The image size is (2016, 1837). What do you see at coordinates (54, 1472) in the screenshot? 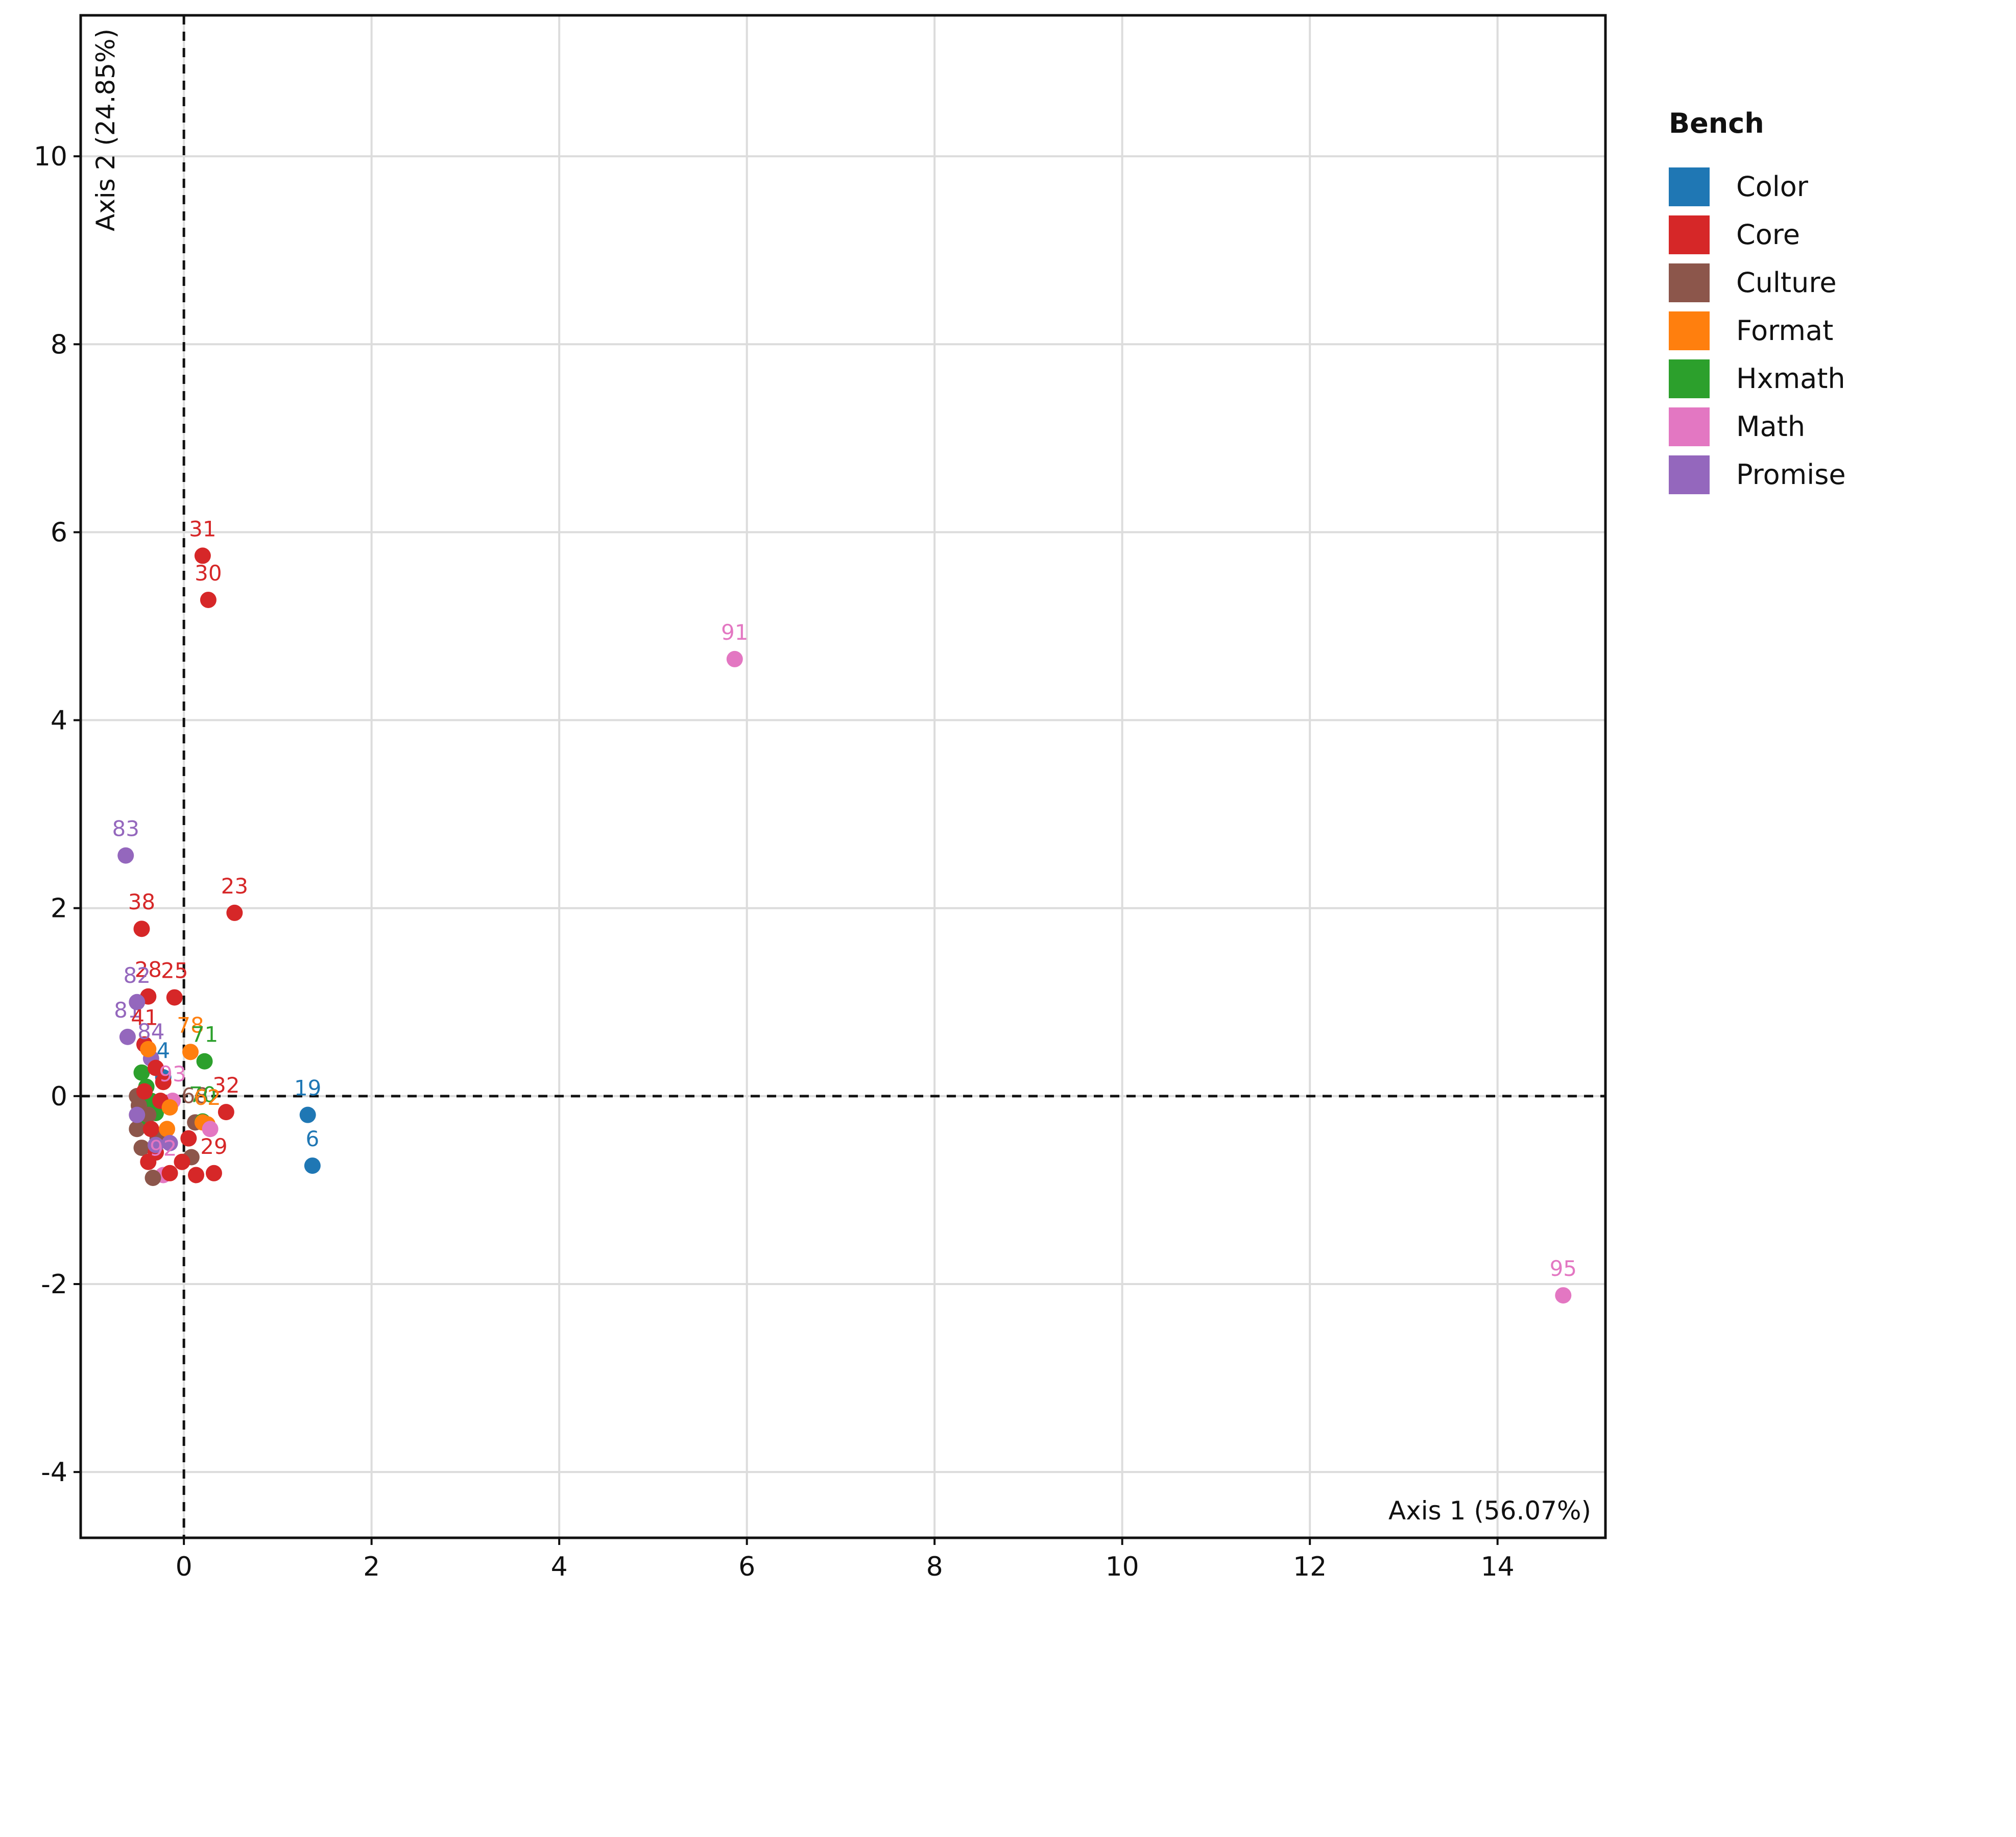
I see `y-tick-label: -4` at bounding box center [54, 1472].